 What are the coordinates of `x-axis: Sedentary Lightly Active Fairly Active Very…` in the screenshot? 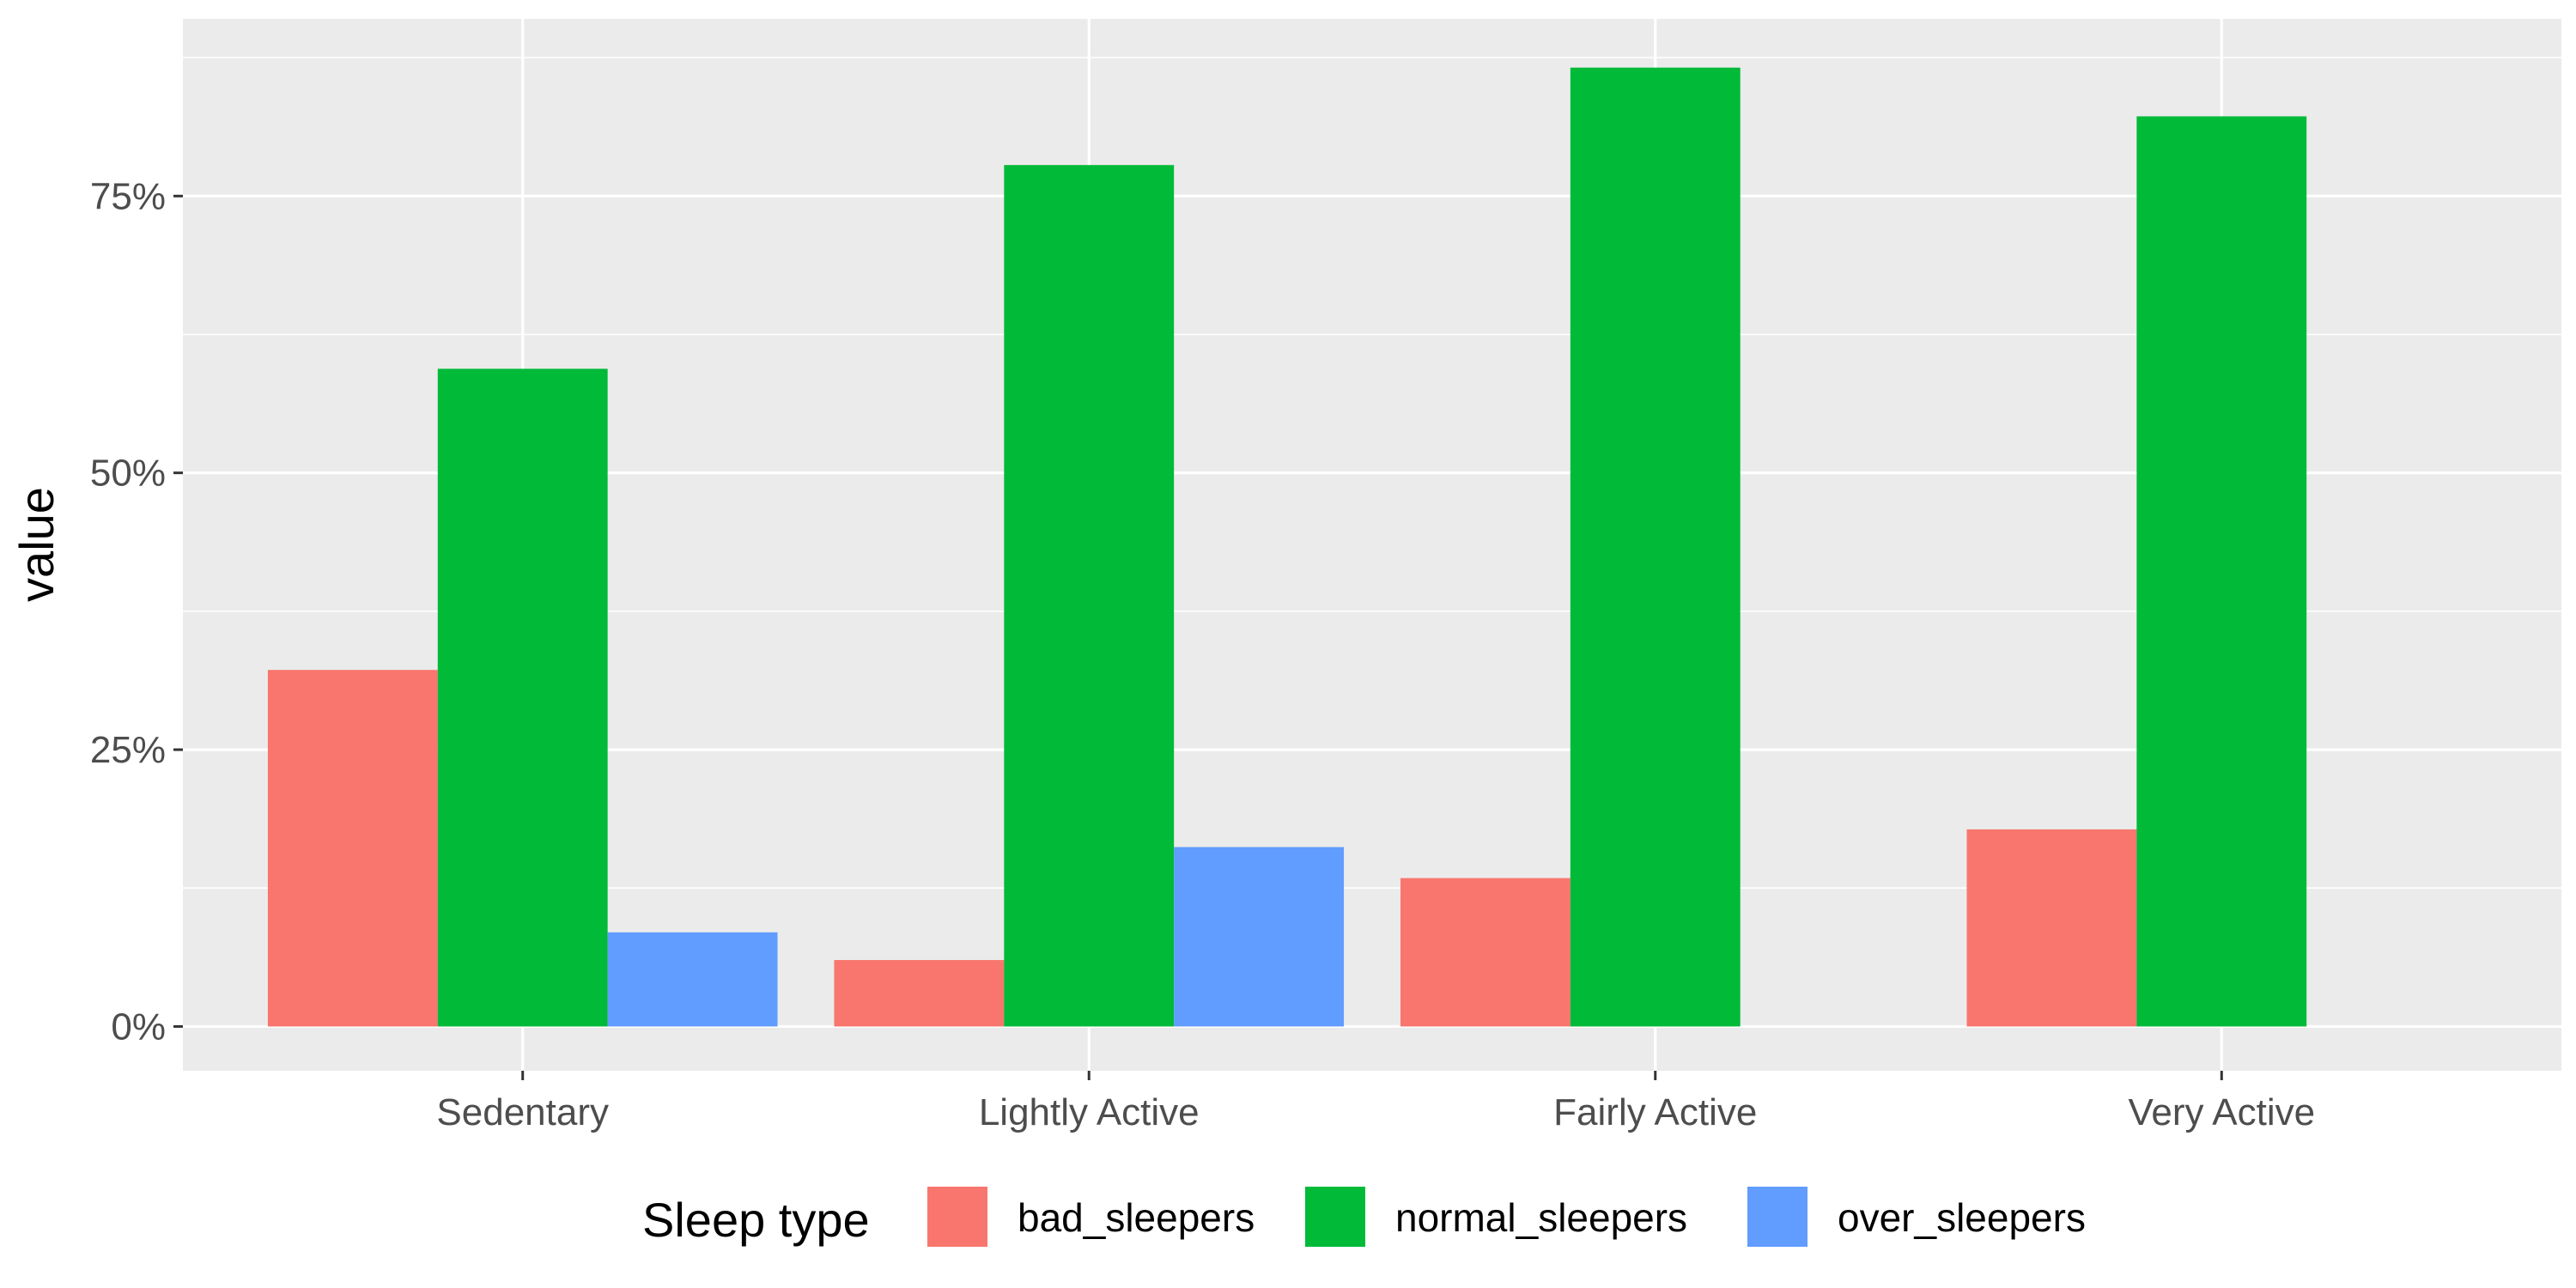 It's located at (1375, 1102).